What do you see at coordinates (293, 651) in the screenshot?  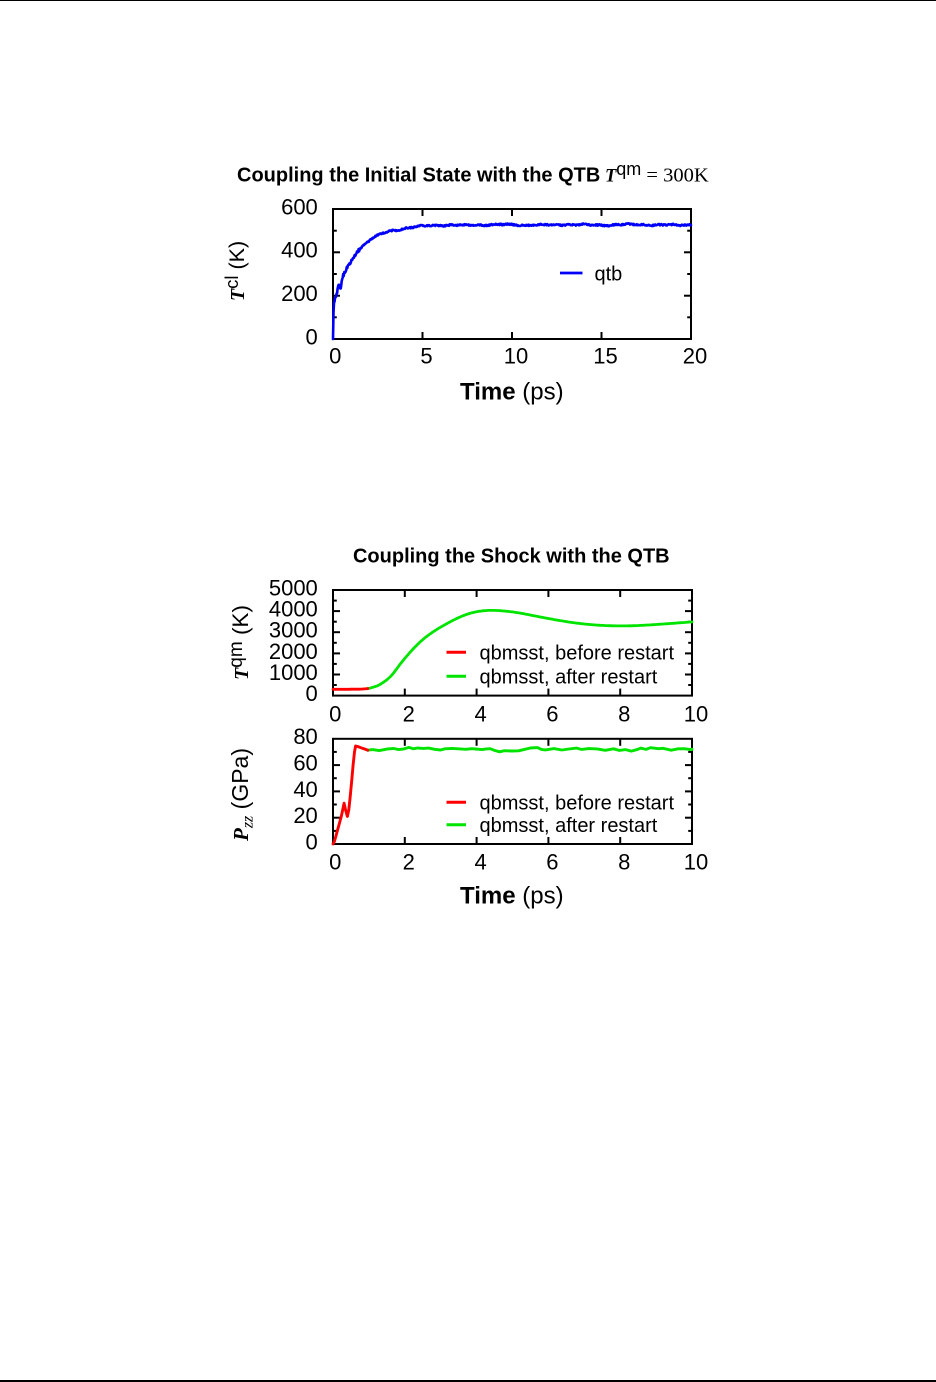 I see `svg-text: 2000` at bounding box center [293, 651].